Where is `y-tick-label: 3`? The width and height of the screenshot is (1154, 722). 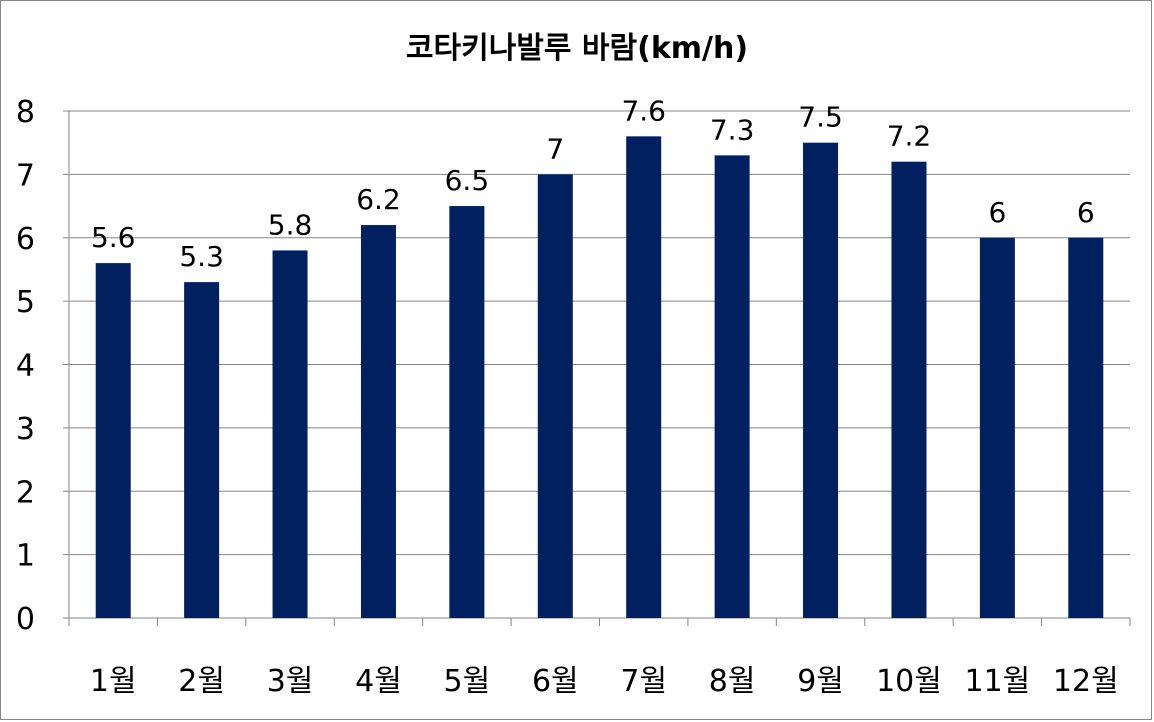 y-tick-label: 3 is located at coordinates (25, 429).